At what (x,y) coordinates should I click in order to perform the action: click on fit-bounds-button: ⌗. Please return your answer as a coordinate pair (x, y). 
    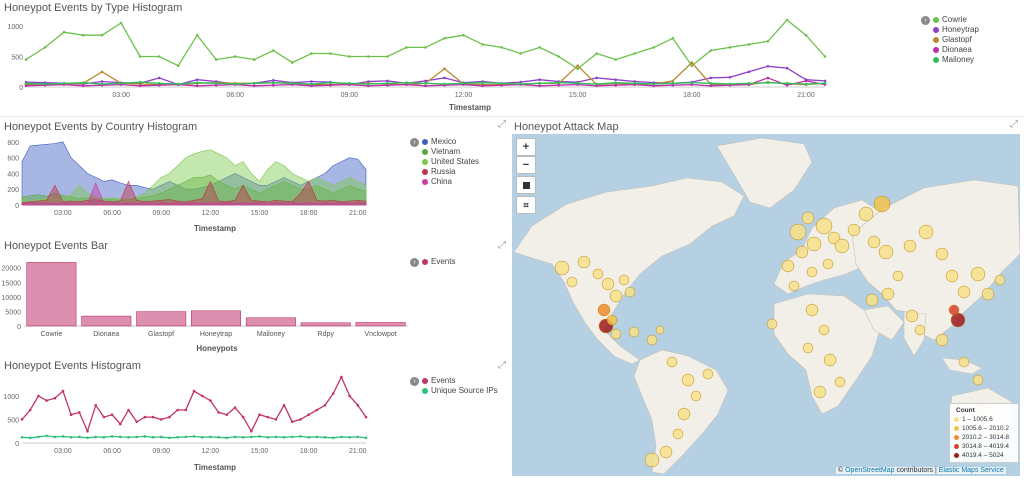
    Looking at the image, I should click on (526, 205).